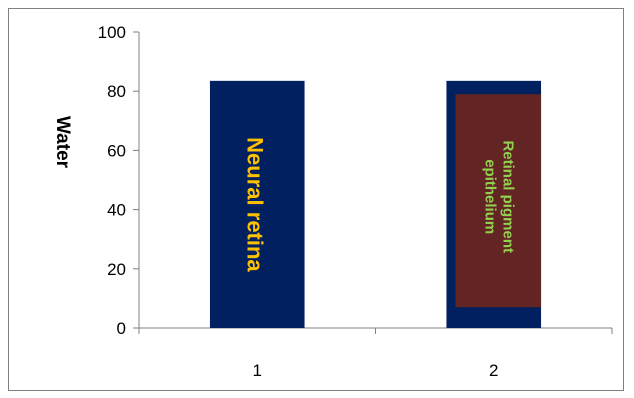 Image resolution: width=634 pixels, height=398 pixels. Describe the element at coordinates (507, 196) in the screenshot. I see `label-retinal-pigment: Retinal pigment` at that location.